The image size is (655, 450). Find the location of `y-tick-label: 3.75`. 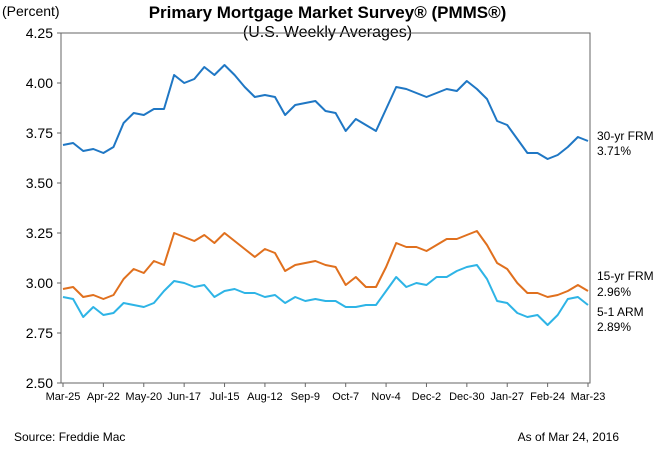

y-tick-label: 3.75 is located at coordinates (39, 133).